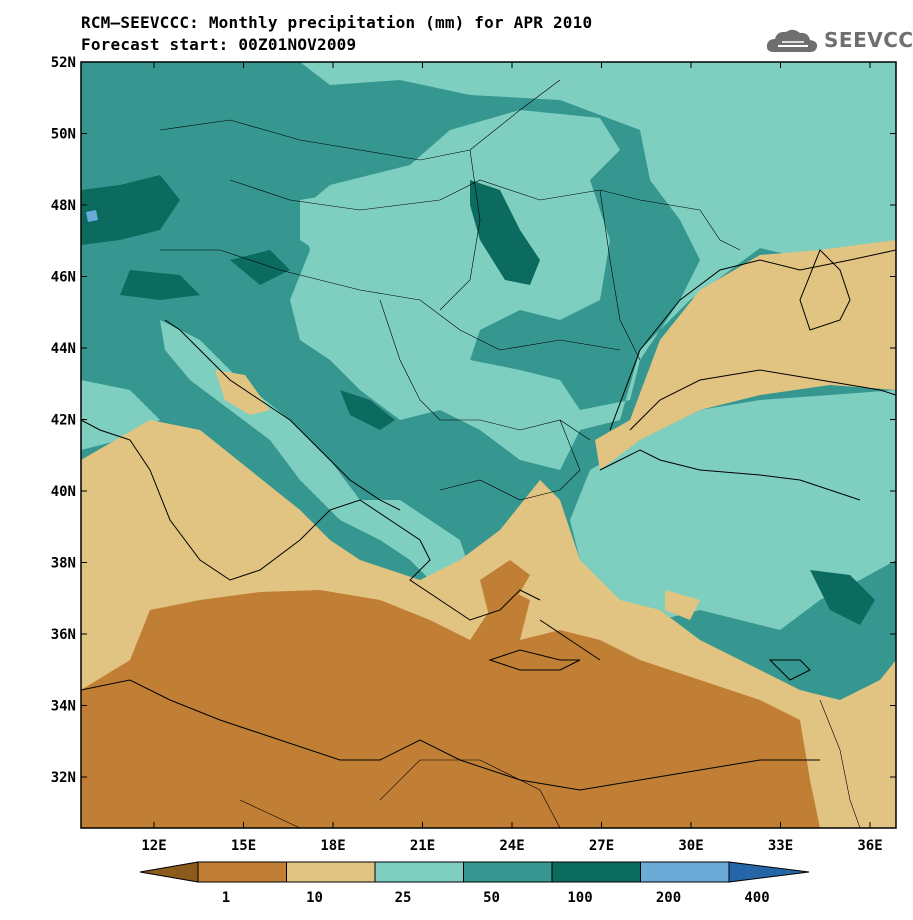 Image resolution: width=913 pixels, height=920 pixels. What do you see at coordinates (474, 883) in the screenshot?
I see `colorbar-legend: 1 10 25 50 100 200 400` at bounding box center [474, 883].